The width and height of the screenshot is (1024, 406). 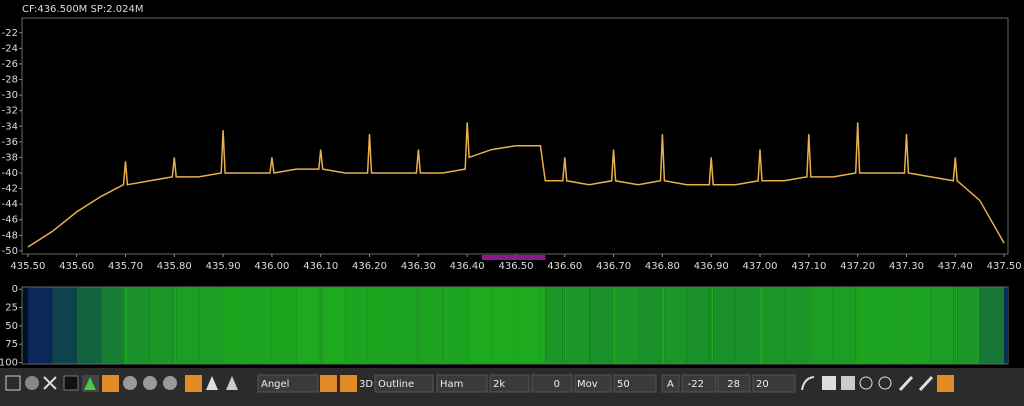 What do you see at coordinates (587, 384) in the screenshot?
I see `avg-mode-value: Mov` at bounding box center [587, 384].